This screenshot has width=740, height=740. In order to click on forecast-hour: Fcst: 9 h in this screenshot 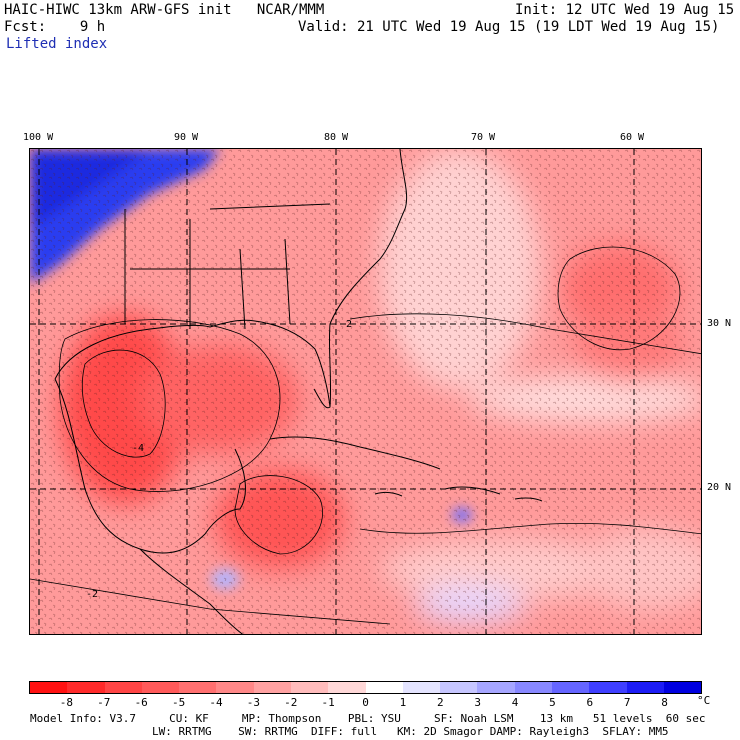, I will do `click(55, 27)`.